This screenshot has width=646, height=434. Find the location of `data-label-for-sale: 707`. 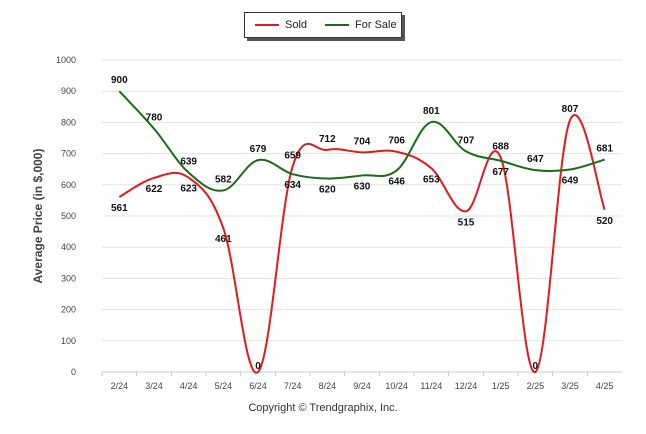

data-label-for-sale: 707 is located at coordinates (466, 140).